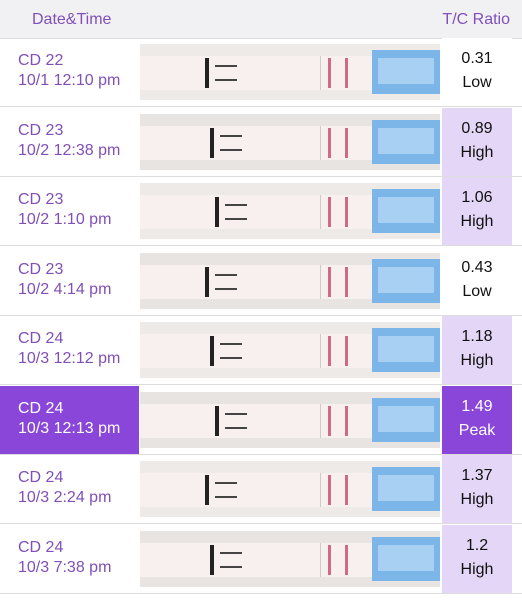 The image size is (522, 600). Describe the element at coordinates (477, 336) in the screenshot. I see `ratio-value: 1.18` at that location.